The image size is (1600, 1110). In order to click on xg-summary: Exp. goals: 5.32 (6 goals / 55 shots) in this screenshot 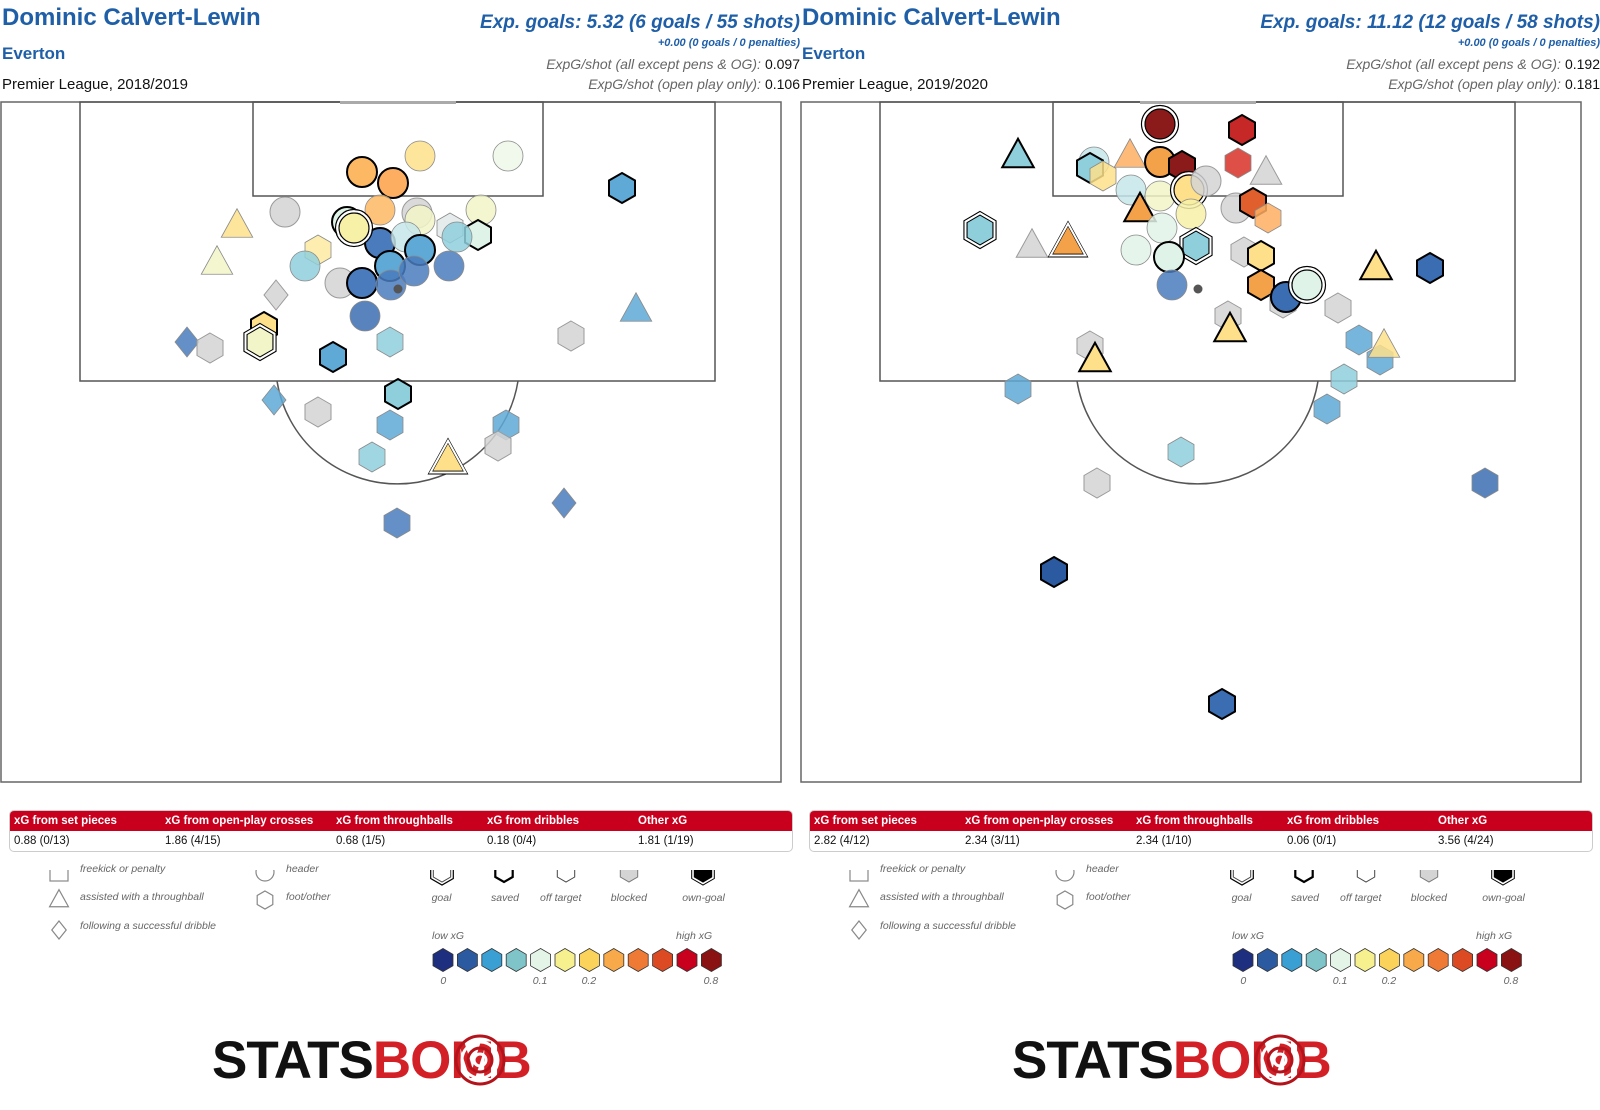, I will do `click(640, 22)`.